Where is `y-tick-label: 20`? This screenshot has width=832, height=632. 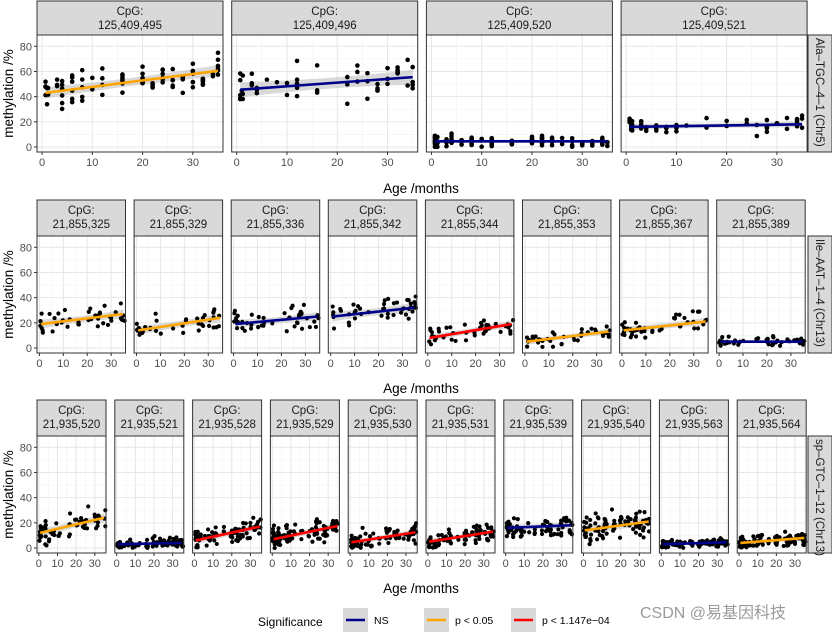
y-tick-label: 20 is located at coordinates (26, 524).